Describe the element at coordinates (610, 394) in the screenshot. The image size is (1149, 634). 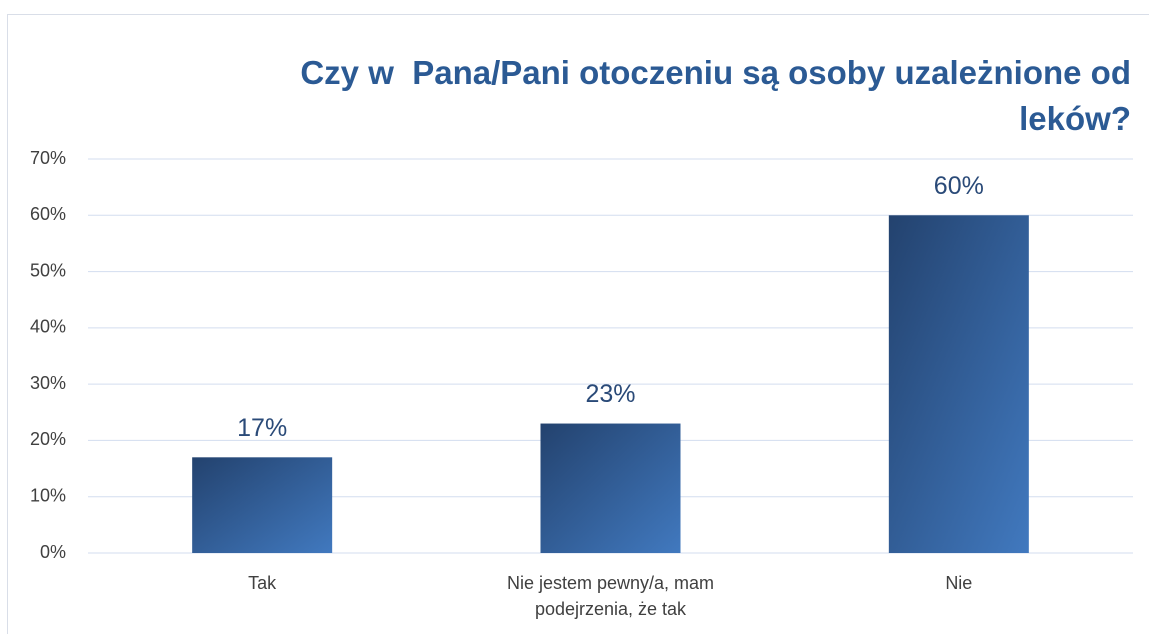
I see `data-label: 23%` at that location.